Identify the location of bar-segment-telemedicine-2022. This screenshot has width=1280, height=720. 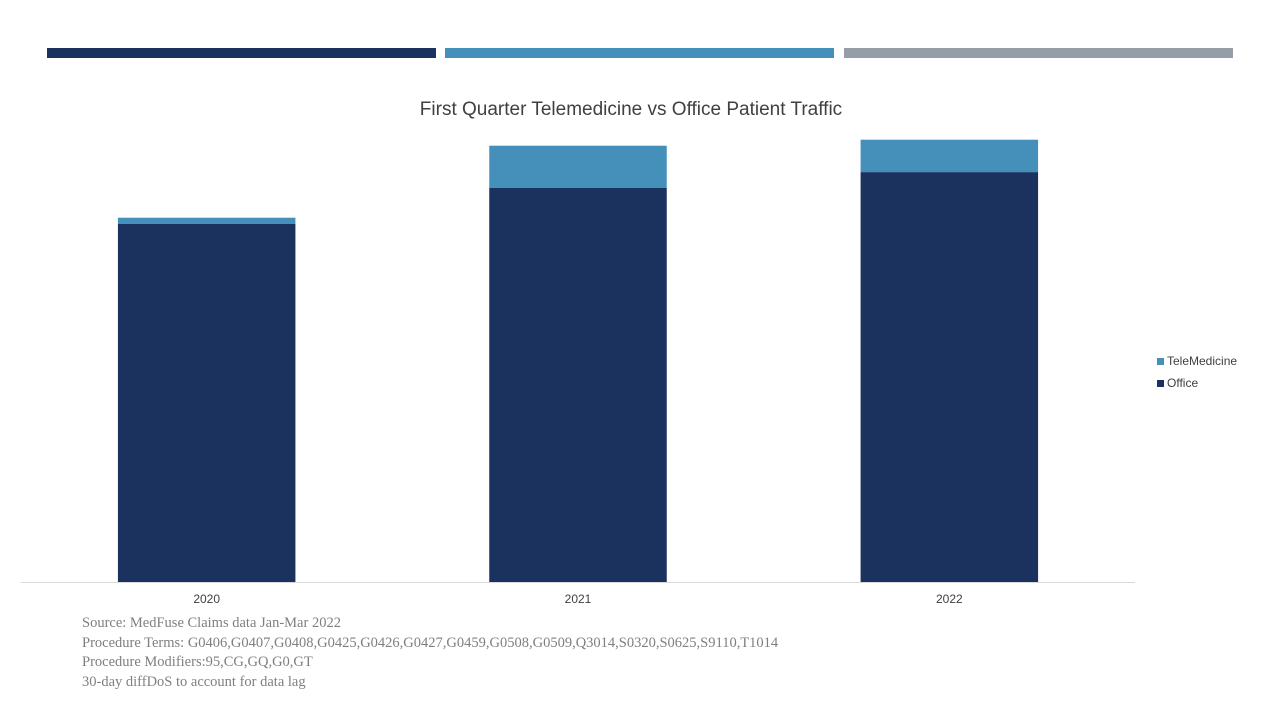
(949, 156).